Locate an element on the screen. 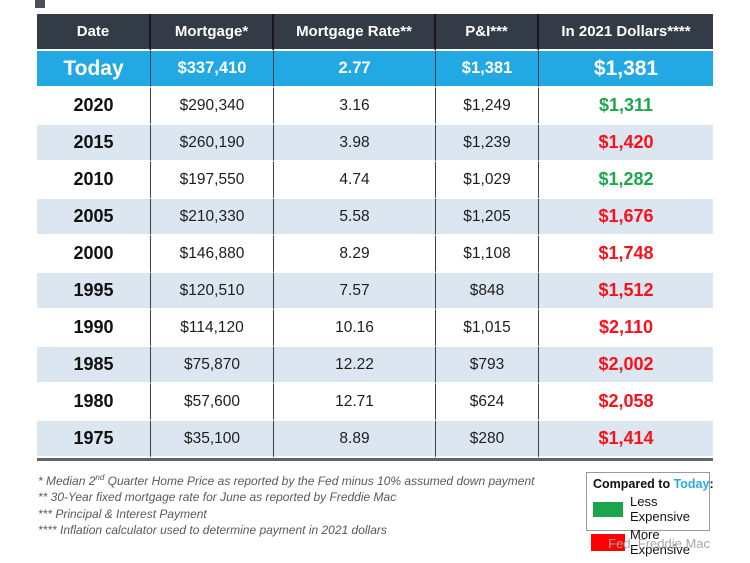 Image resolution: width=750 pixels, height=563 pixels. more-expensive-swatch is located at coordinates (608, 542).